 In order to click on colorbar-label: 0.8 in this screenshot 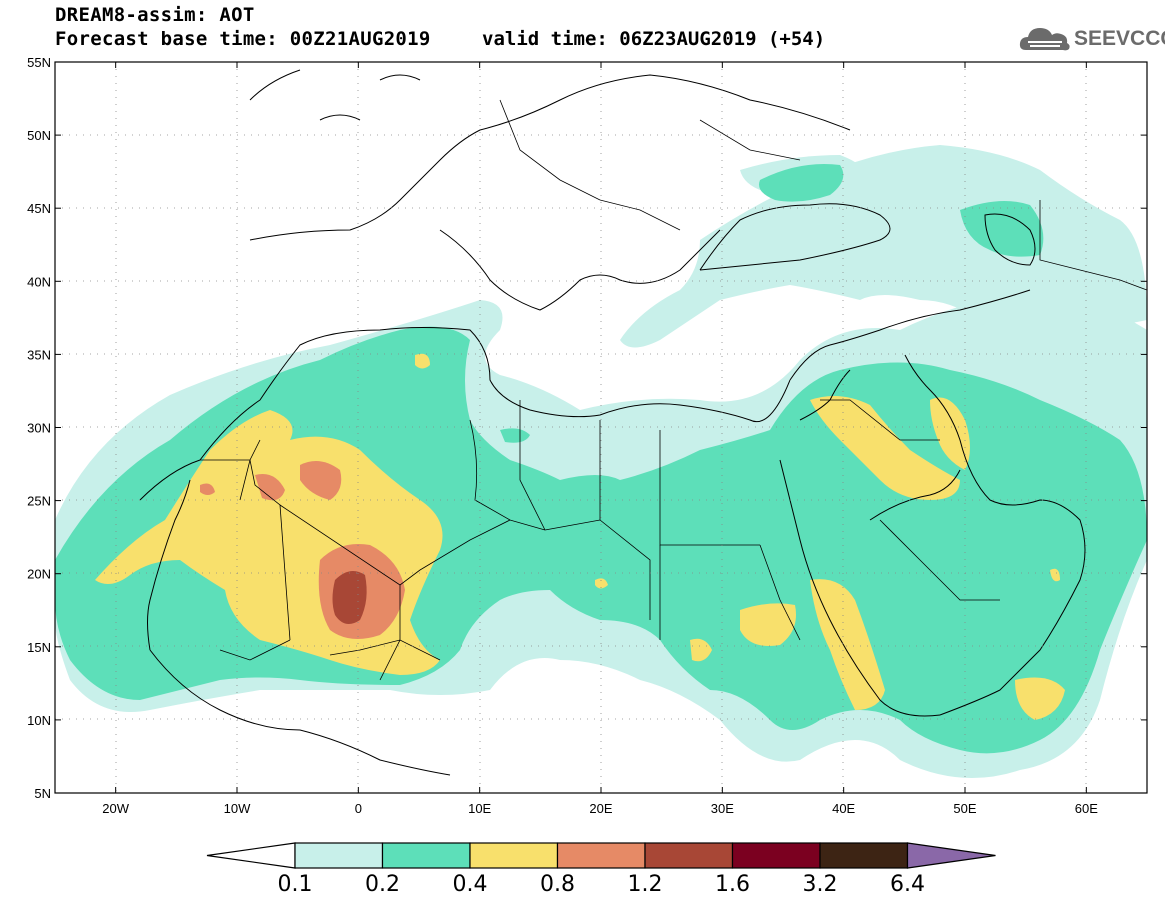, I will do `click(557, 884)`.